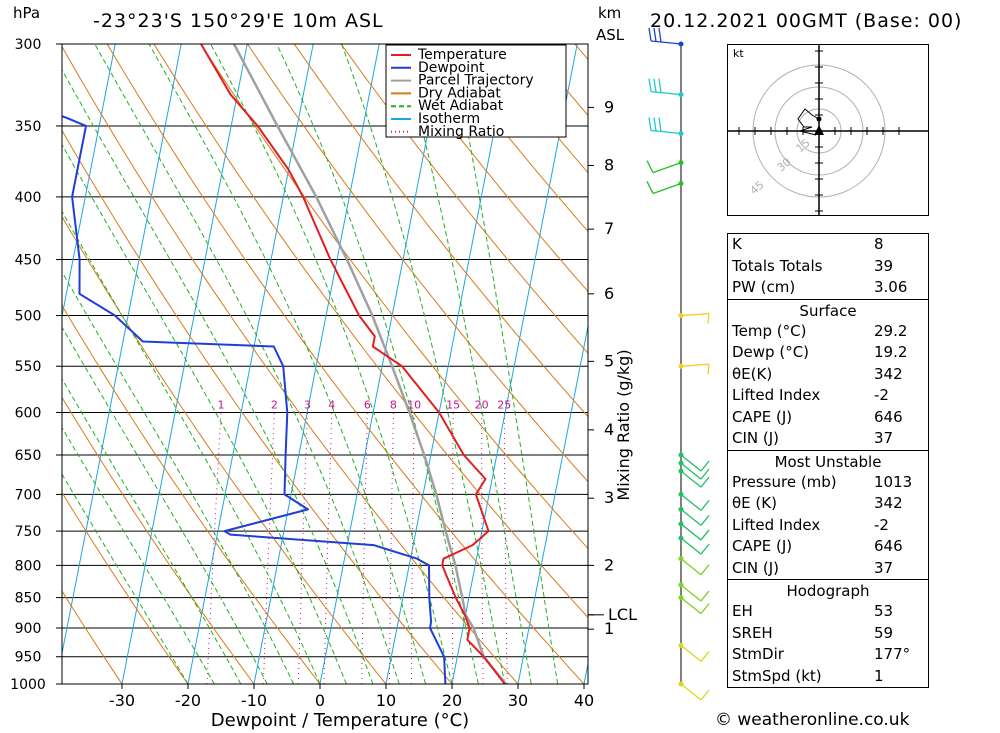 The width and height of the screenshot is (1000, 733). What do you see at coordinates (819, 130) in the screenshot?
I see `storm-motion-marker` at bounding box center [819, 130].